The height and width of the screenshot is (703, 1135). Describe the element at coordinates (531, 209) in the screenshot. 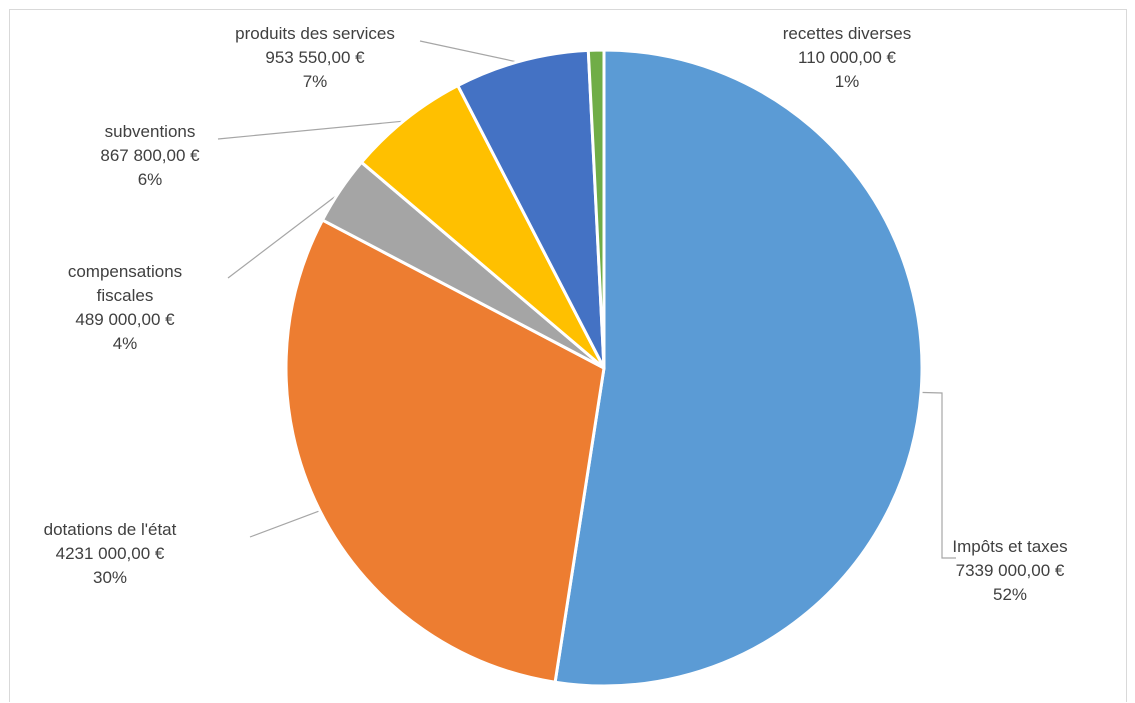

I see `pie-slice-produits-des-services` at that location.